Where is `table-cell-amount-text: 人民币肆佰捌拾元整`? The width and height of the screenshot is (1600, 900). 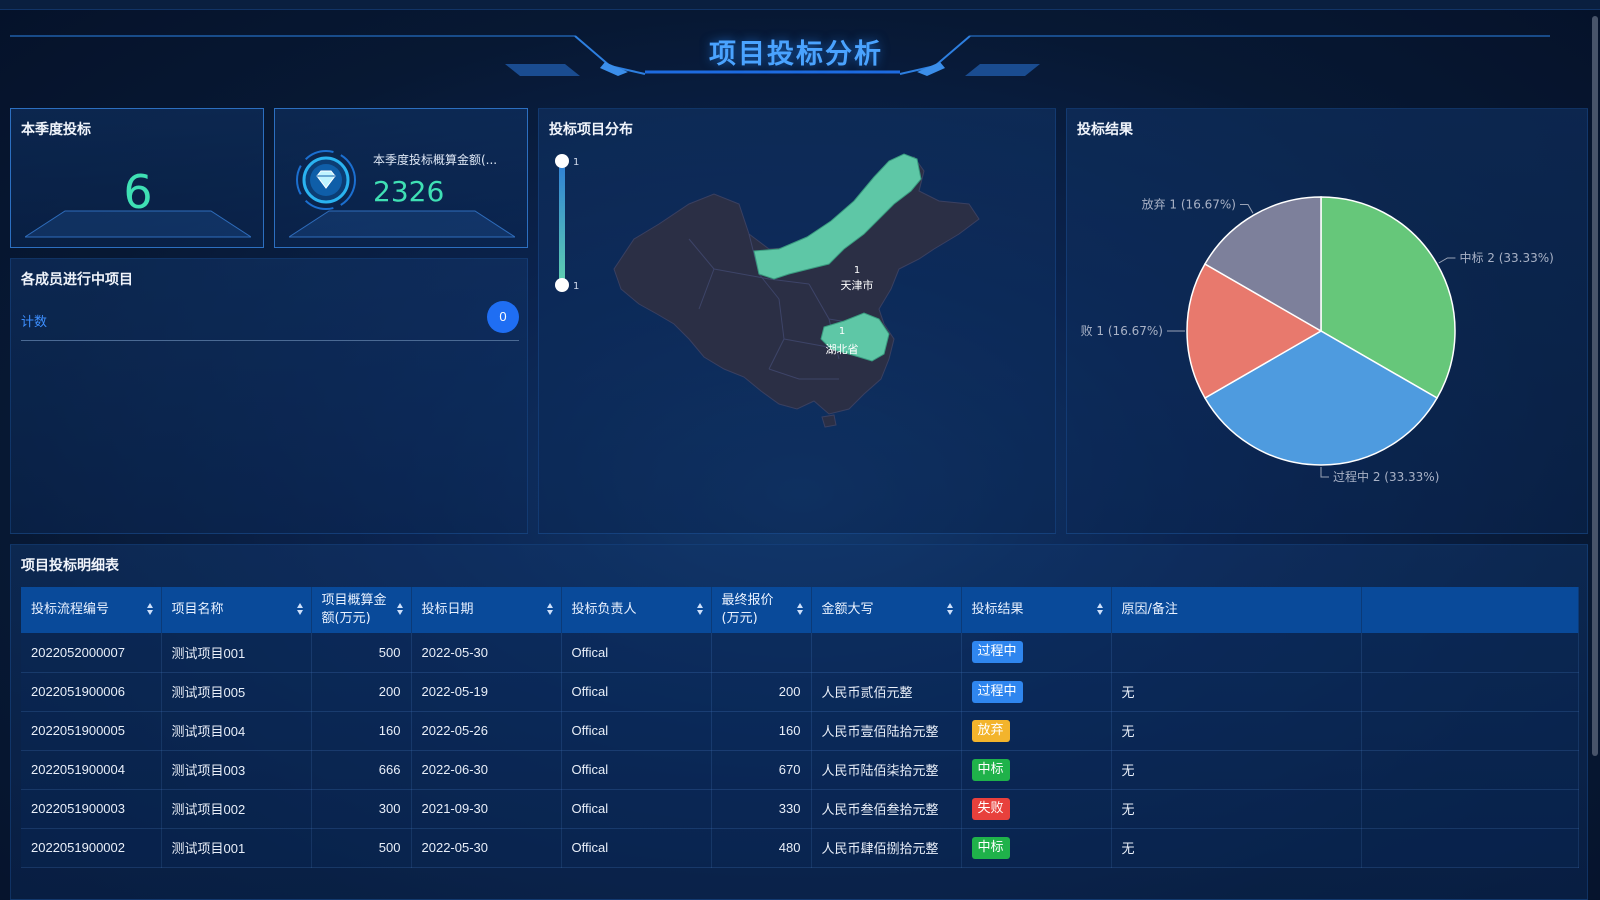
table-cell-amount-text: 人民币肆佰捌拾元整 is located at coordinates (886, 848).